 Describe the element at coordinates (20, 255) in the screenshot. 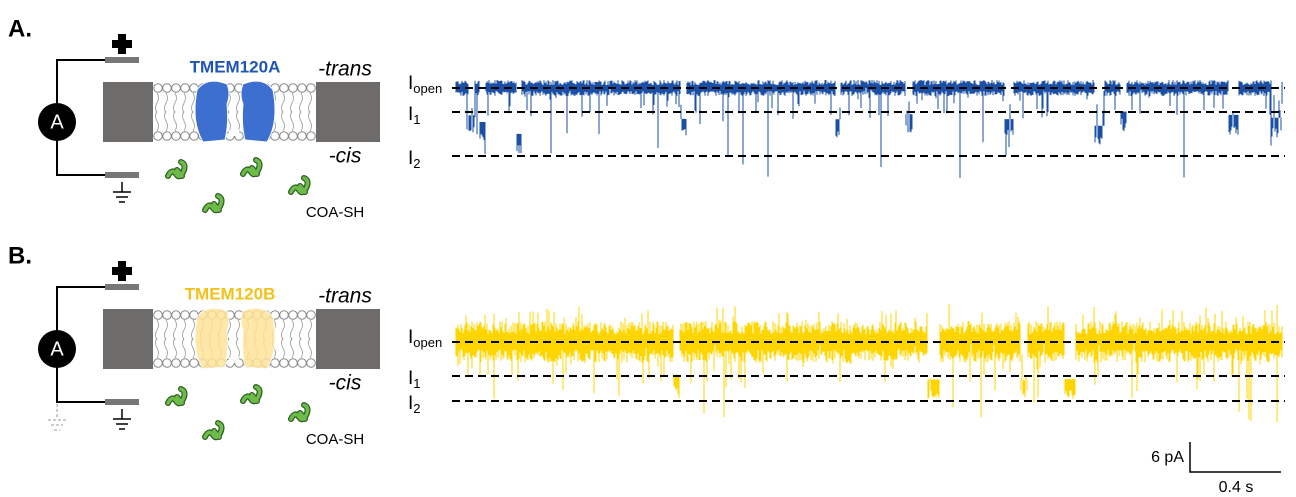

I see `panel-label: B.` at that location.